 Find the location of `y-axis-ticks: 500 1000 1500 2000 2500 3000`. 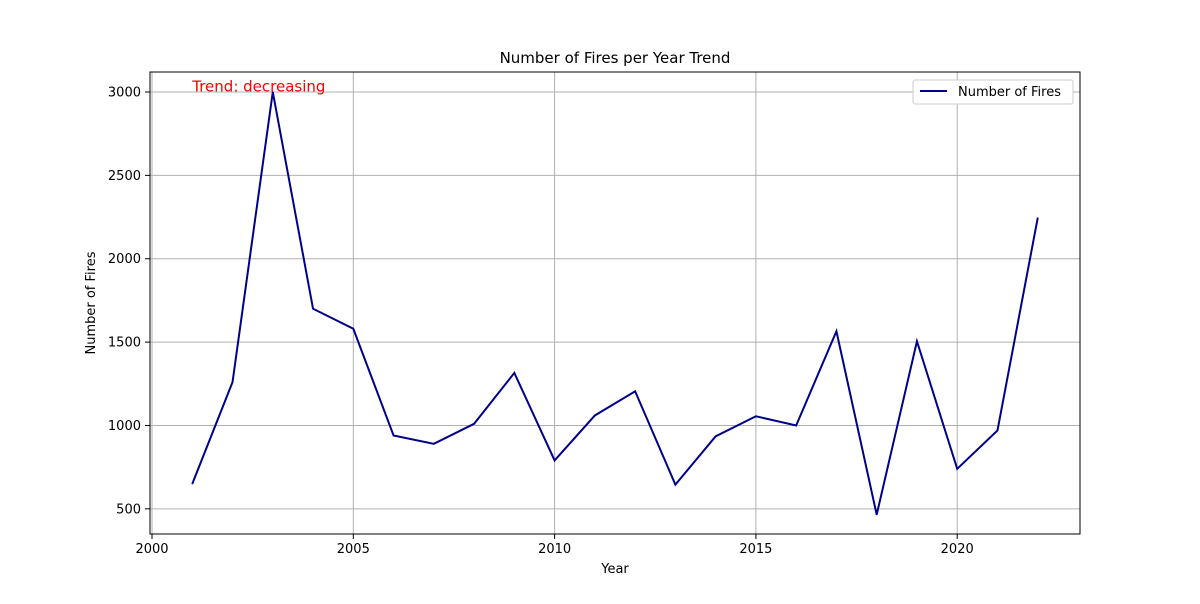

y-axis-ticks: 500 1000 1500 2000 2500 3000 is located at coordinates (129, 301).